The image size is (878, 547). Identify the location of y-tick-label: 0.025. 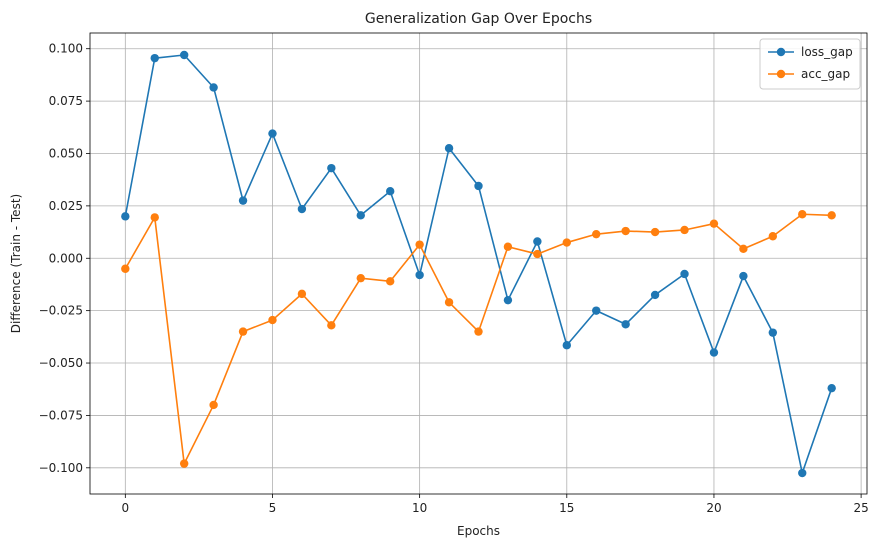
(66, 206).